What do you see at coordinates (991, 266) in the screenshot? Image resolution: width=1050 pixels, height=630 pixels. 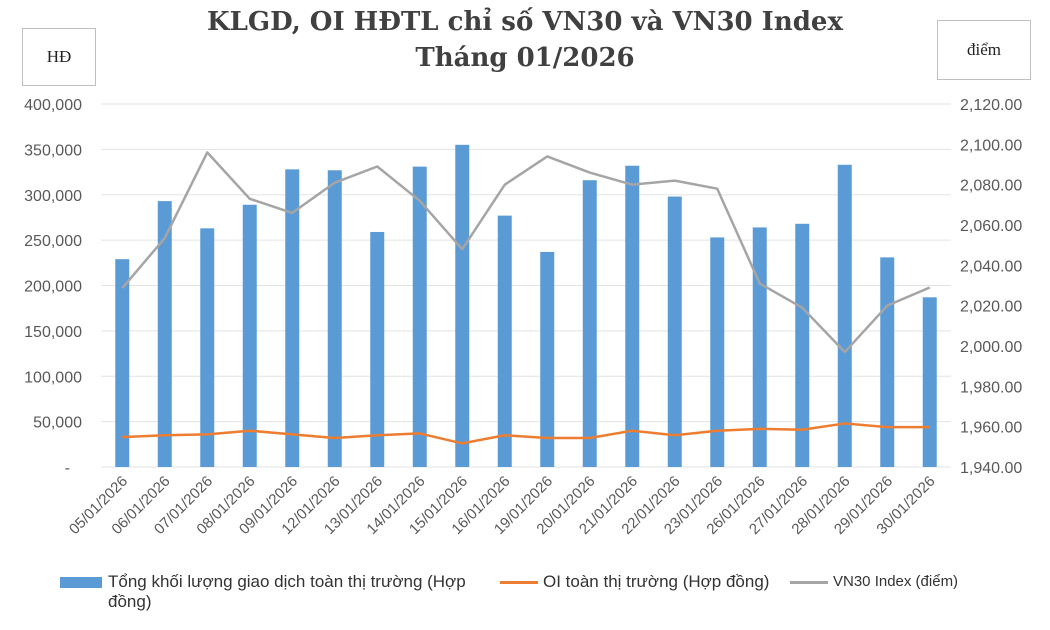 I see `right-axis-tick-label: 2,040.00` at bounding box center [991, 266].